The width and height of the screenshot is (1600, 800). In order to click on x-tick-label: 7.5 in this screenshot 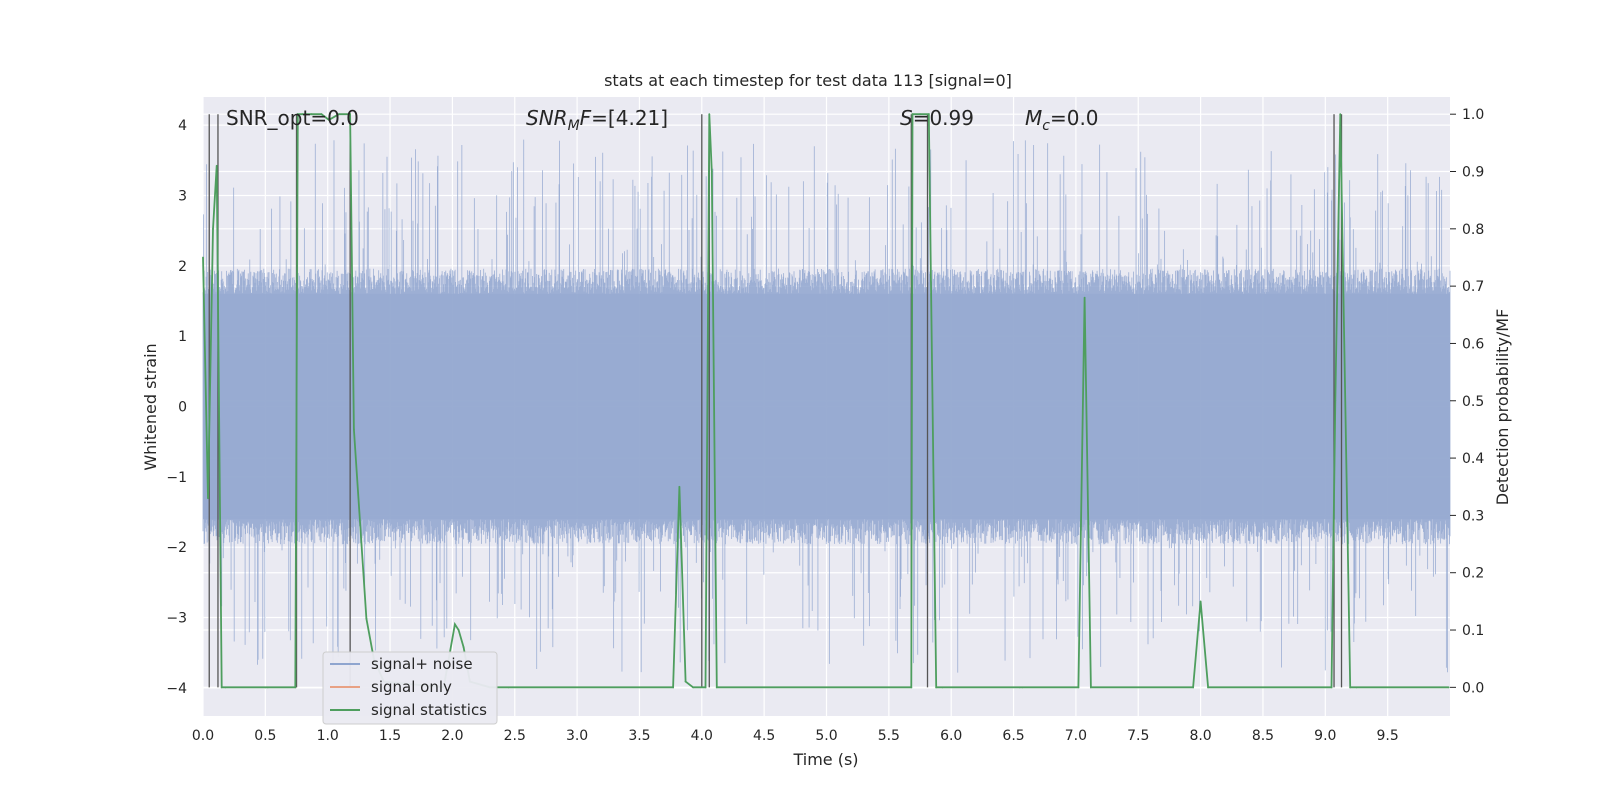, I will do `click(1138, 736)`.